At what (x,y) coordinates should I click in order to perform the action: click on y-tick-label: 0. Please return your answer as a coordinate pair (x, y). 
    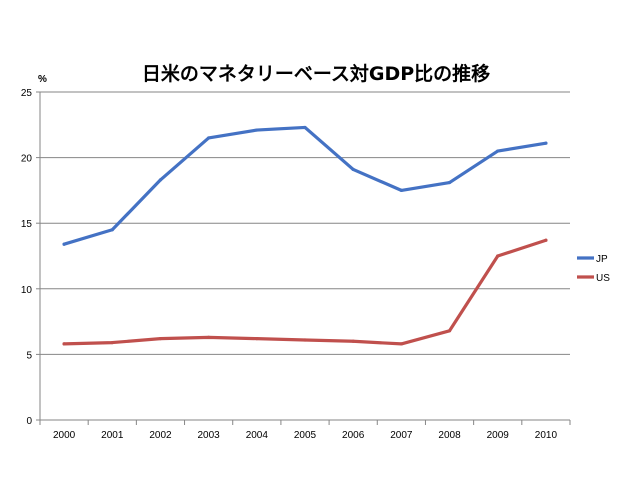
    Looking at the image, I should click on (29, 421).